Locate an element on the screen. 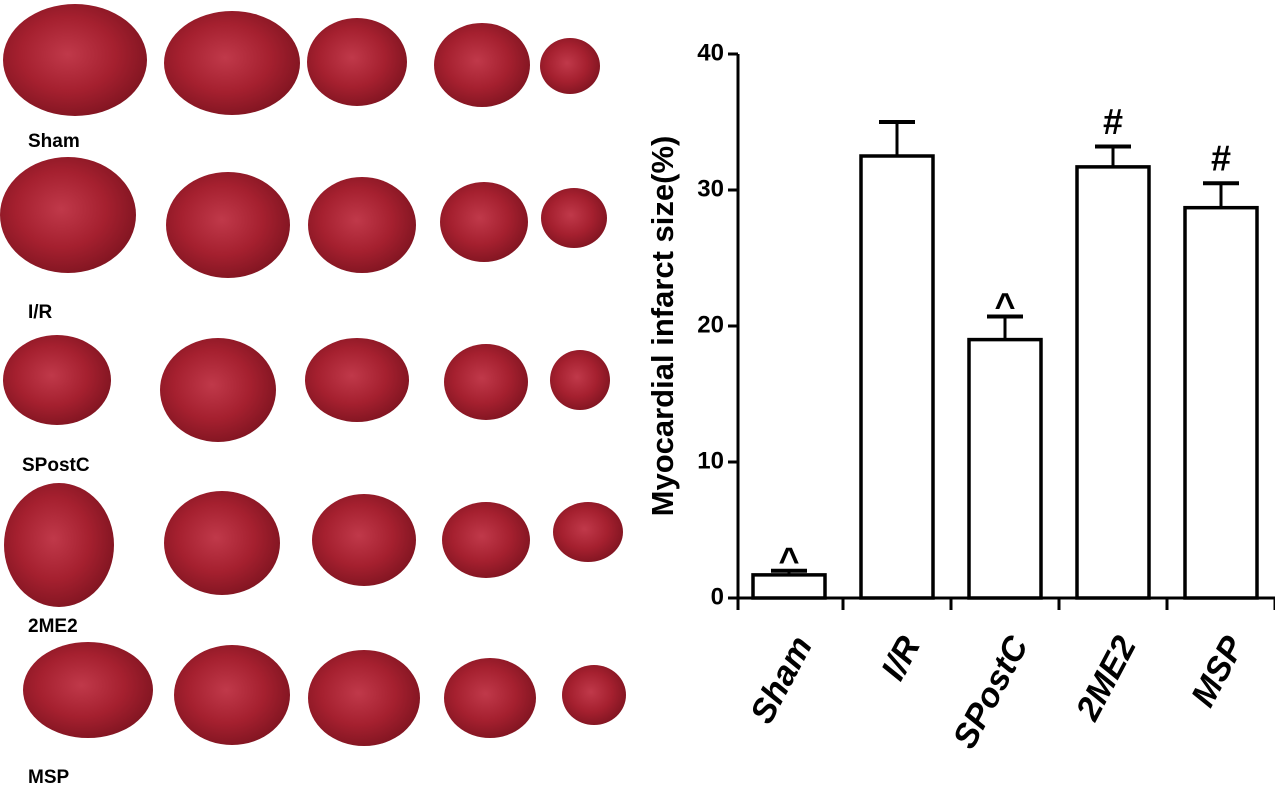 Image resolution: width=1275 pixels, height=791 pixels. row-label: 2ME2 is located at coordinates (53, 626).